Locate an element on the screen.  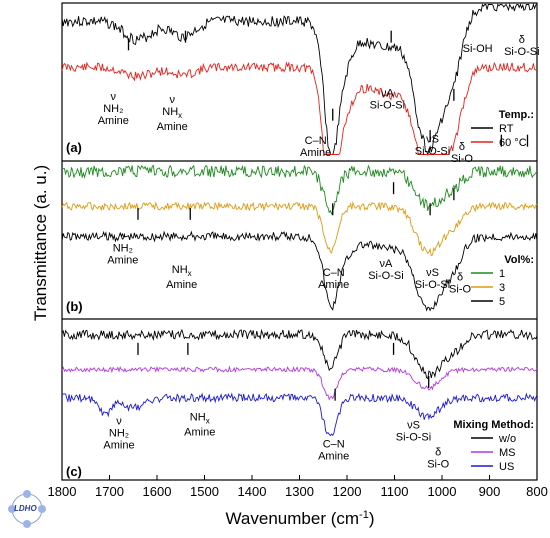
x-tick-label: 1300 is located at coordinates (299, 491).